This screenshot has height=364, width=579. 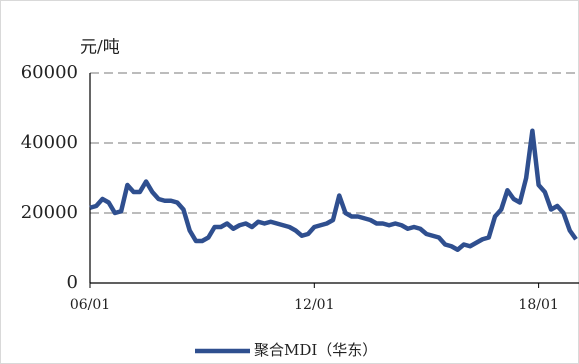 What do you see at coordinates (315, 350) in the screenshot?
I see `legend-label: 聚合MDI（华东）` at bounding box center [315, 350].